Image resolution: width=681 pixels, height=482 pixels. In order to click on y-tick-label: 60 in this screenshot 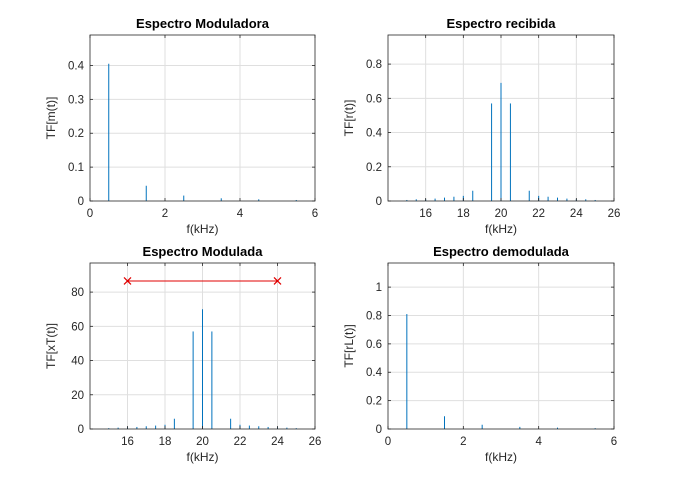, I will do `click(77, 327)`.